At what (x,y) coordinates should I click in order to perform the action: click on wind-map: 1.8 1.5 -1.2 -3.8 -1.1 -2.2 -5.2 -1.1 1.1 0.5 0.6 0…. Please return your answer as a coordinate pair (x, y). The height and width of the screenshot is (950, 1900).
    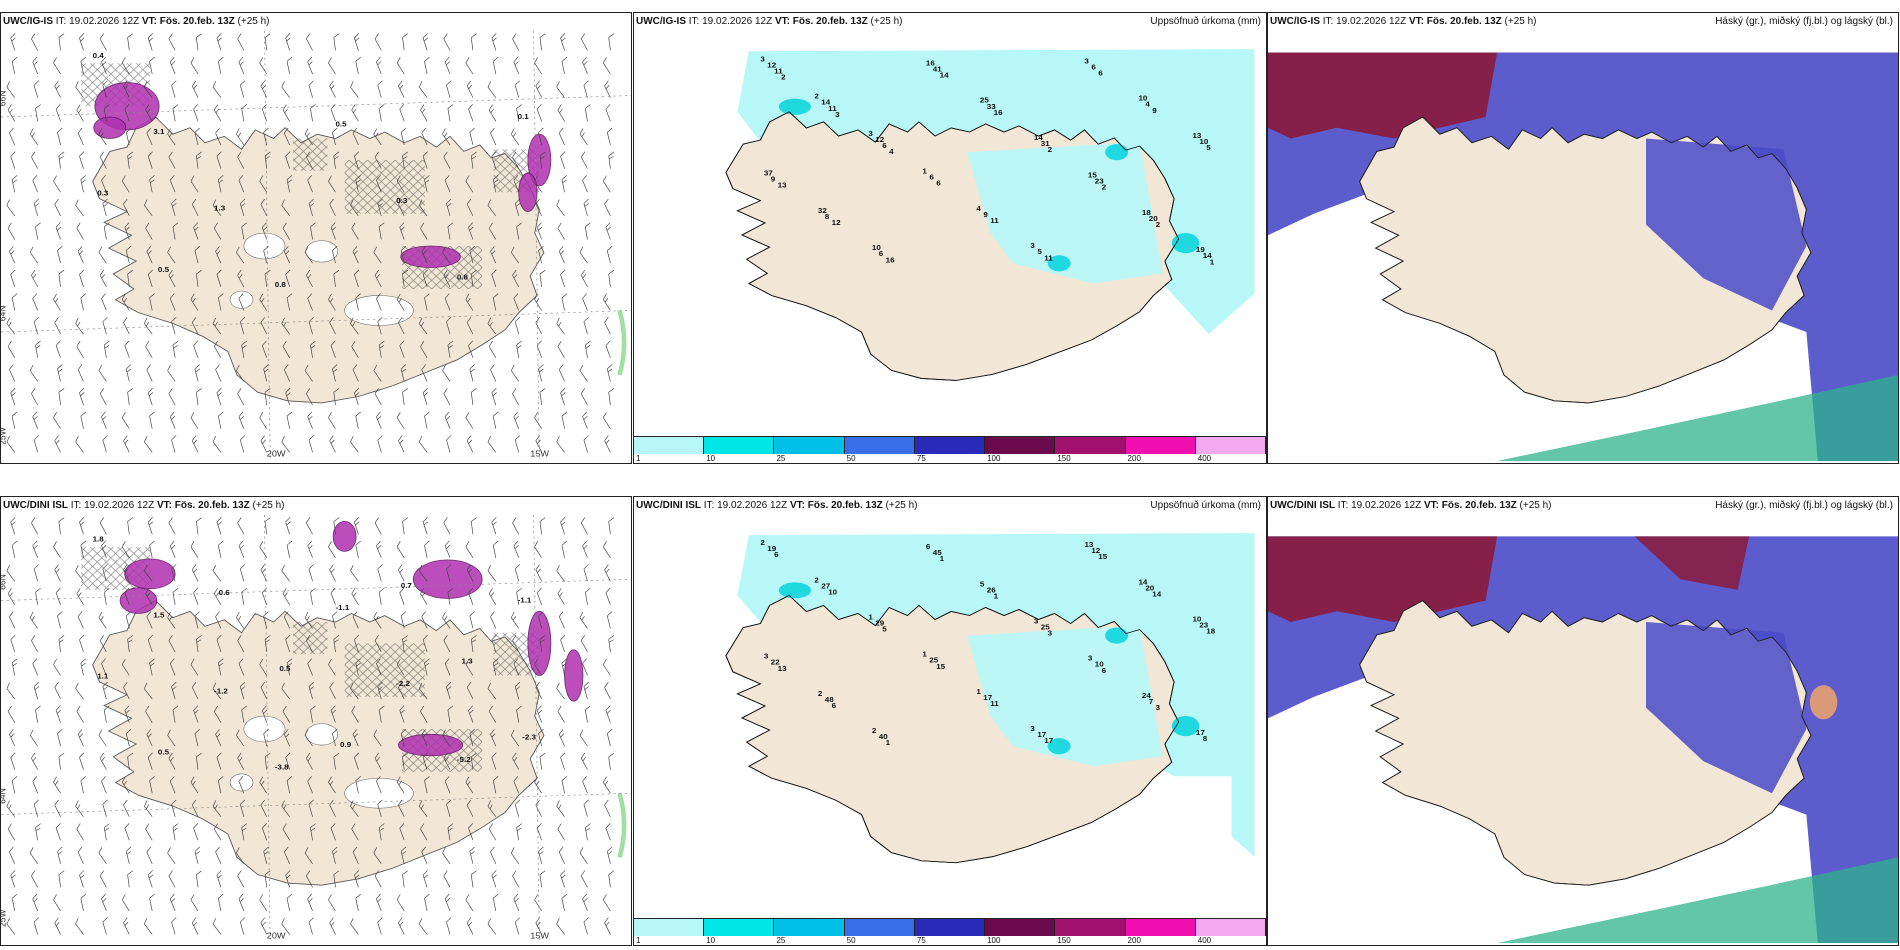
    Looking at the image, I should click on (316, 729).